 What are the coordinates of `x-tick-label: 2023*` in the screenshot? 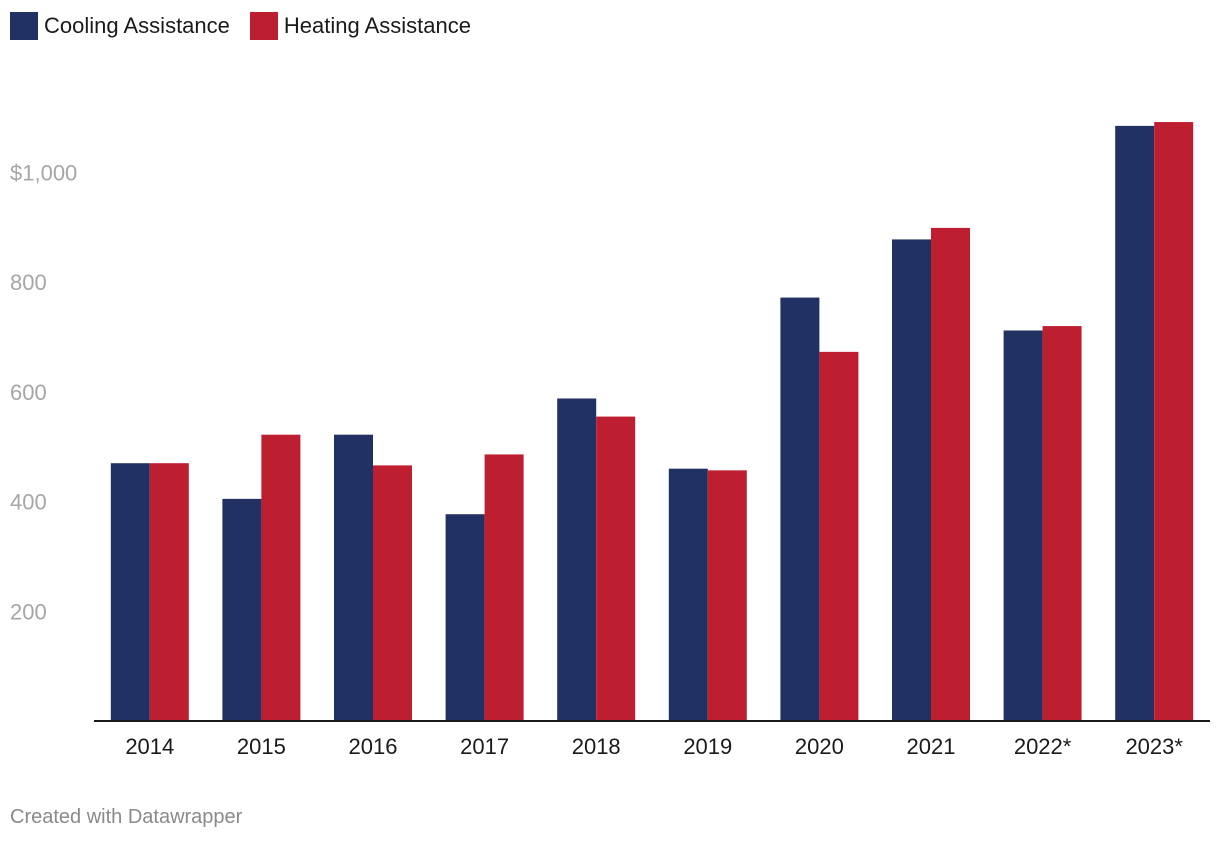 It's located at (1154, 746).